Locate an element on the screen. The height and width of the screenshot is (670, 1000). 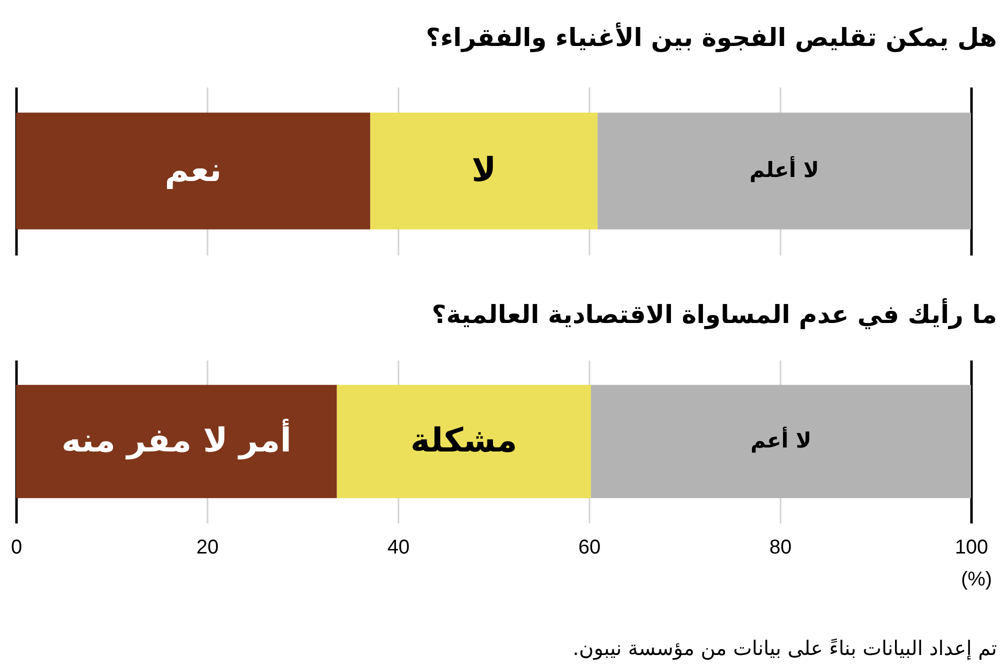
x-tick-label: 40 is located at coordinates (398, 547).